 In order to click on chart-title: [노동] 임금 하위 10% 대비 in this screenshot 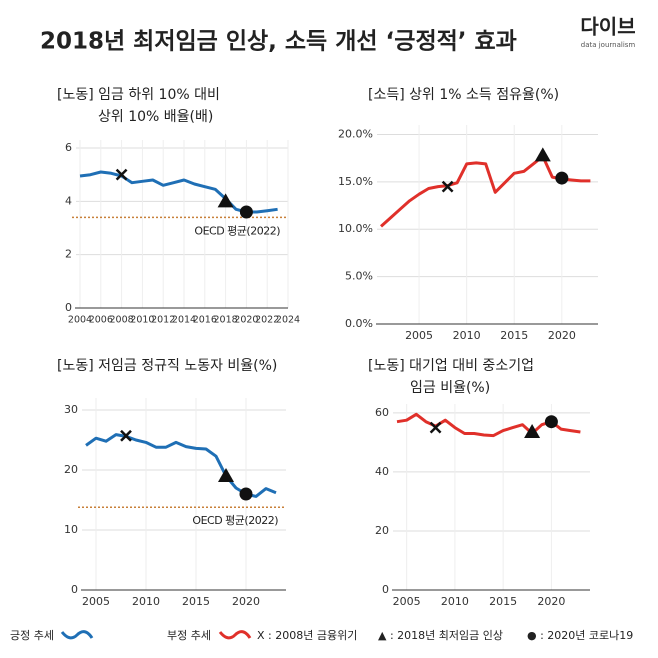, I will do `click(138, 95)`.